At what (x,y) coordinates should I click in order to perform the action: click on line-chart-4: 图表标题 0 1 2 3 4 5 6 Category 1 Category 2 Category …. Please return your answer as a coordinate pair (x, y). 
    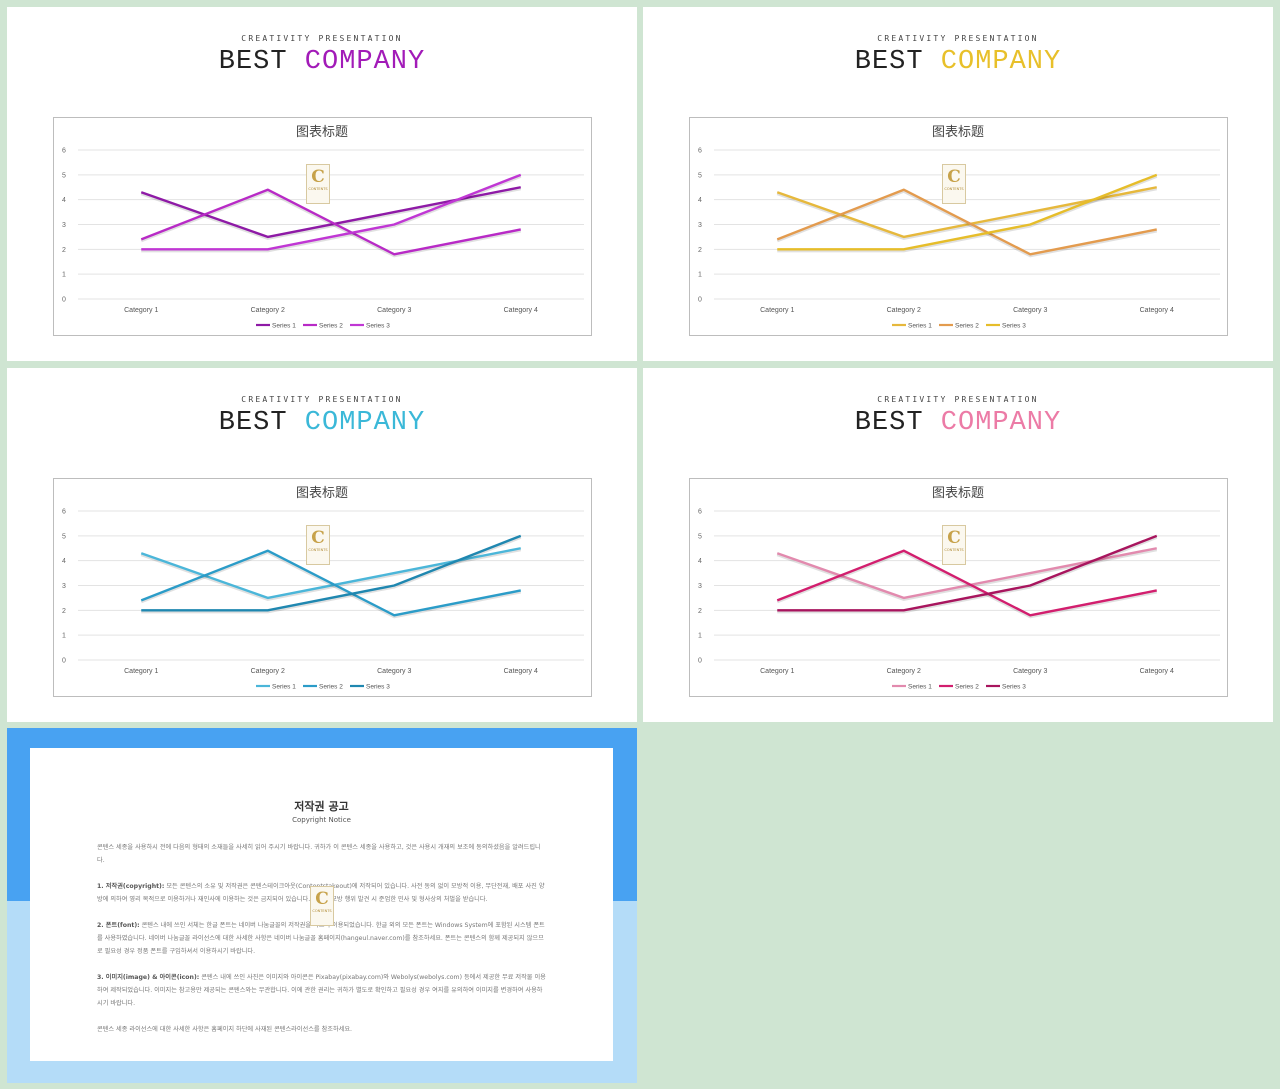
    Looking at the image, I should click on (958, 587).